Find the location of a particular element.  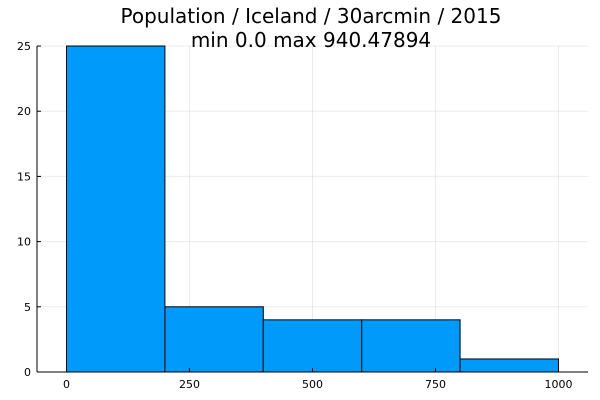

x-axis-ticks: 0 250 500 750 1000 is located at coordinates (317, 379).